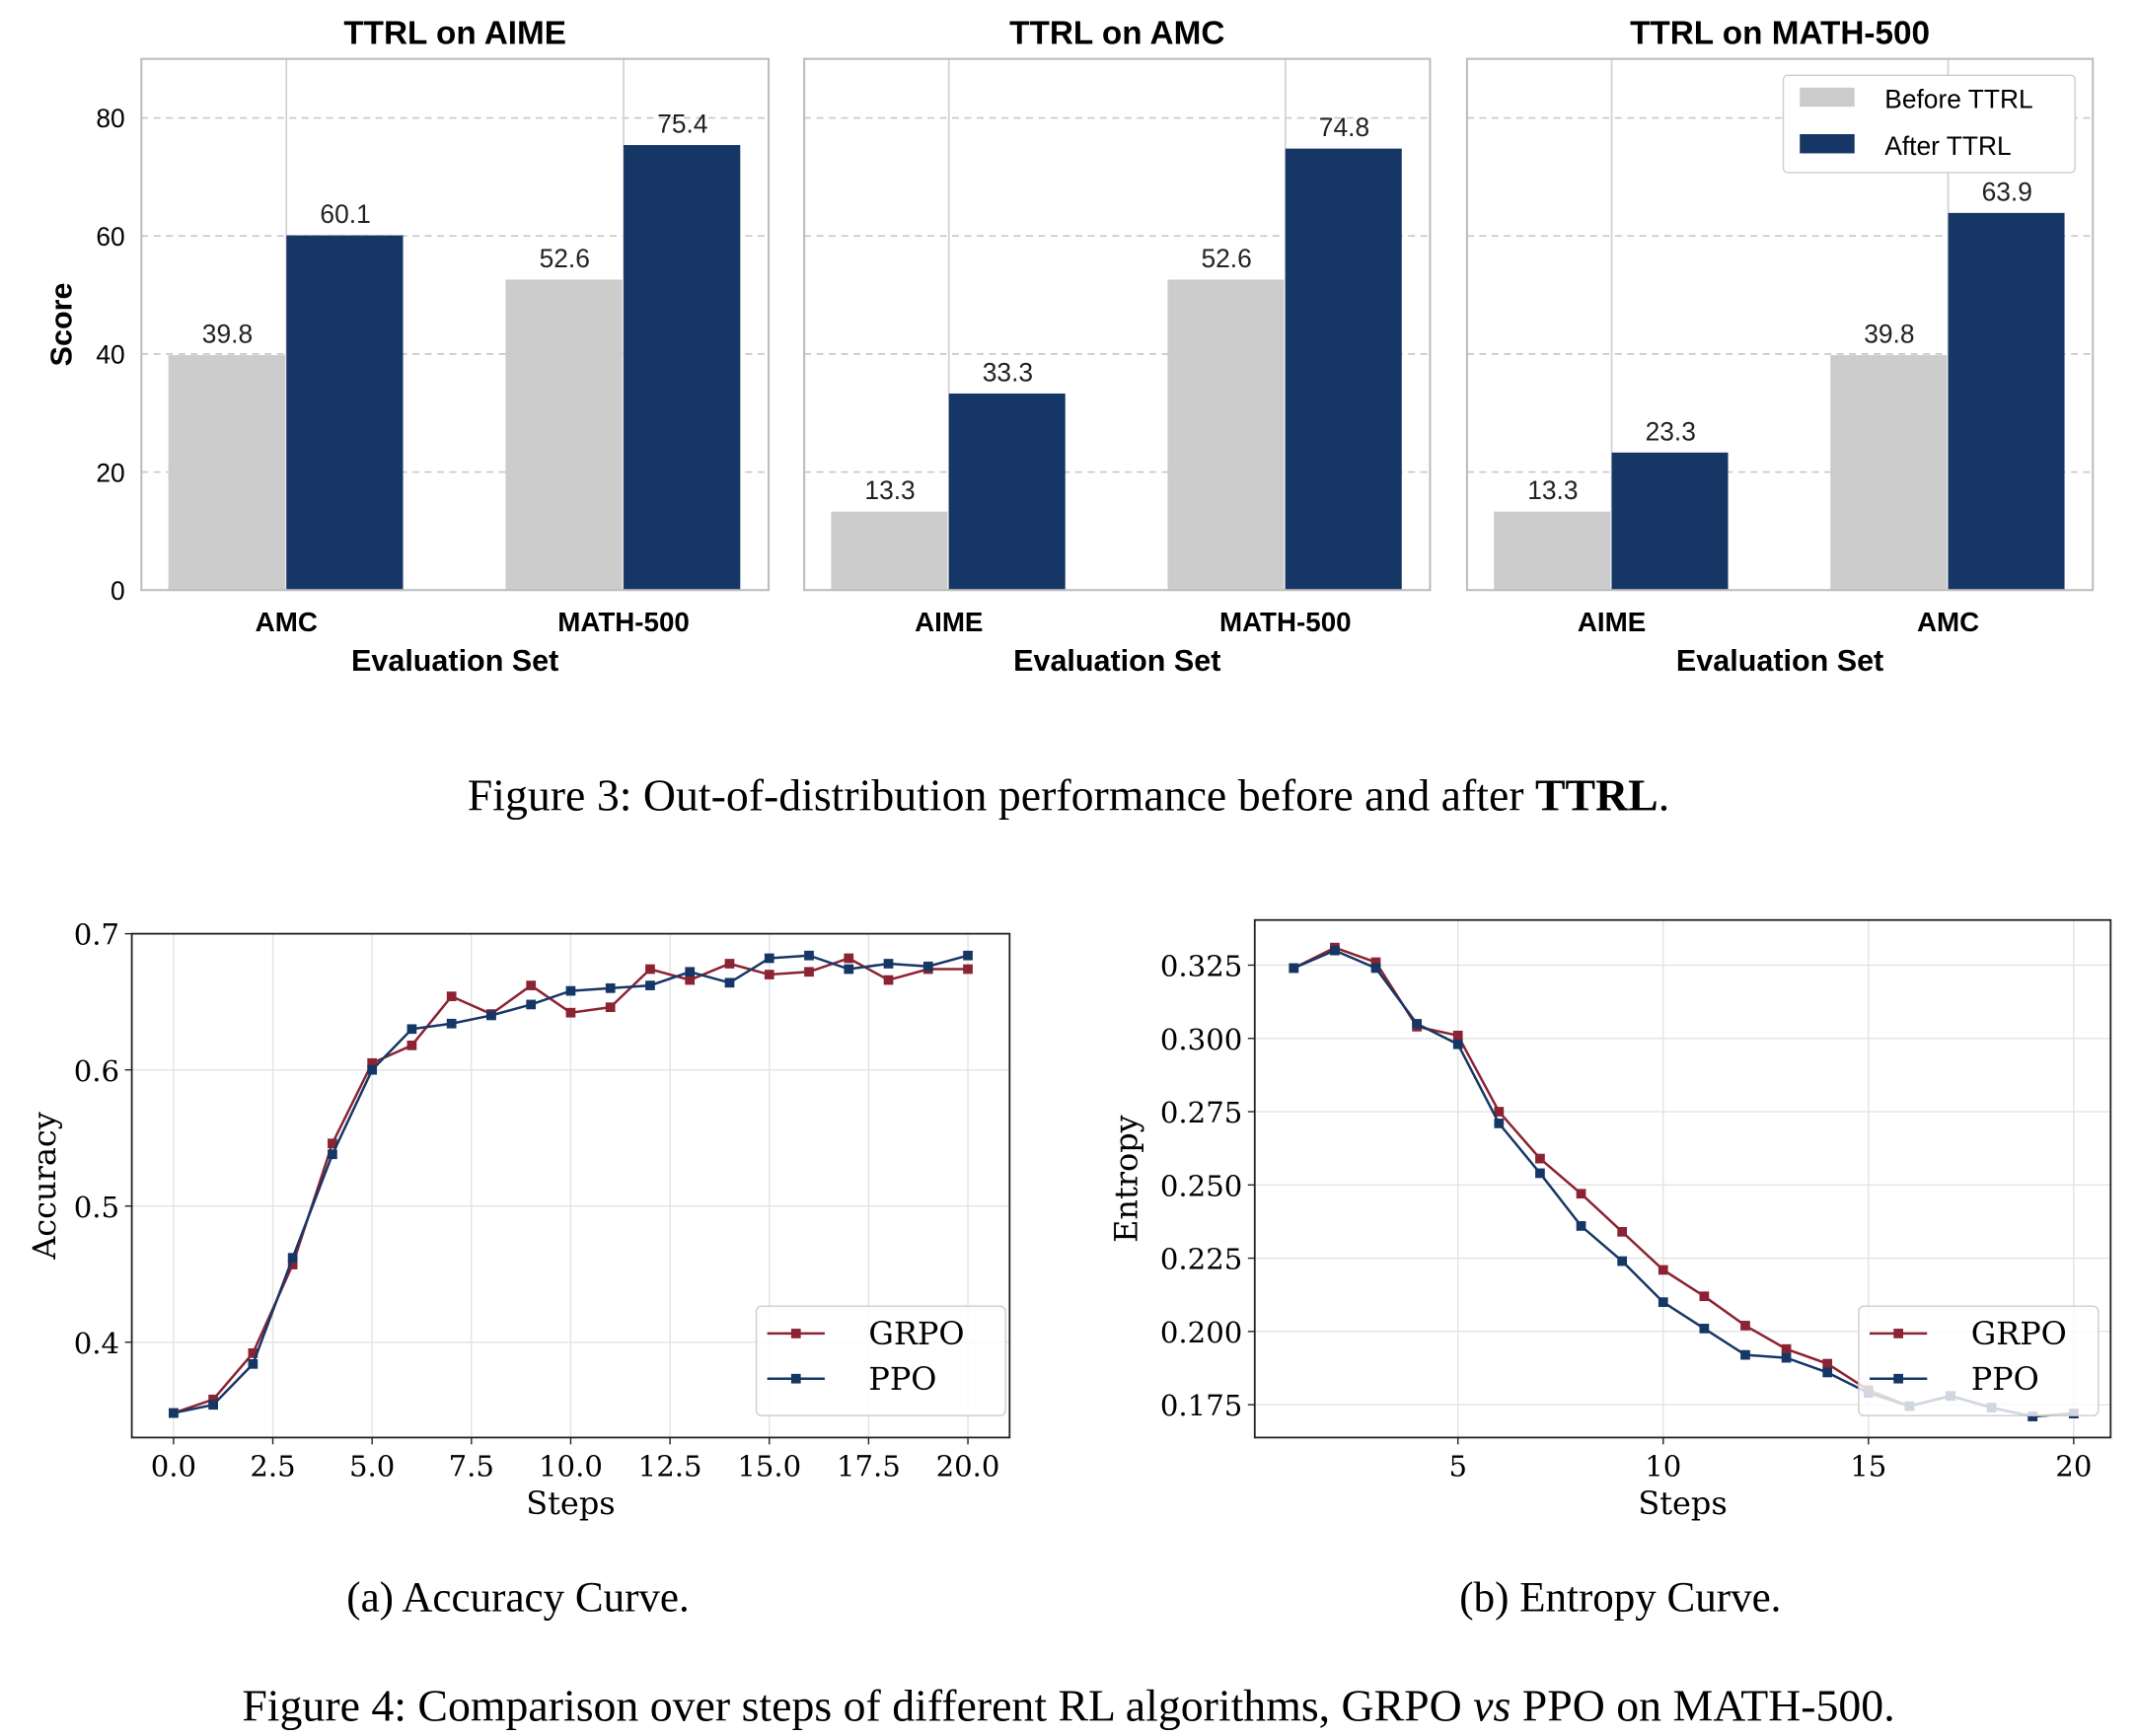  What do you see at coordinates (372, 1466) in the screenshot?
I see `x-tick-label: 5.0` at bounding box center [372, 1466].